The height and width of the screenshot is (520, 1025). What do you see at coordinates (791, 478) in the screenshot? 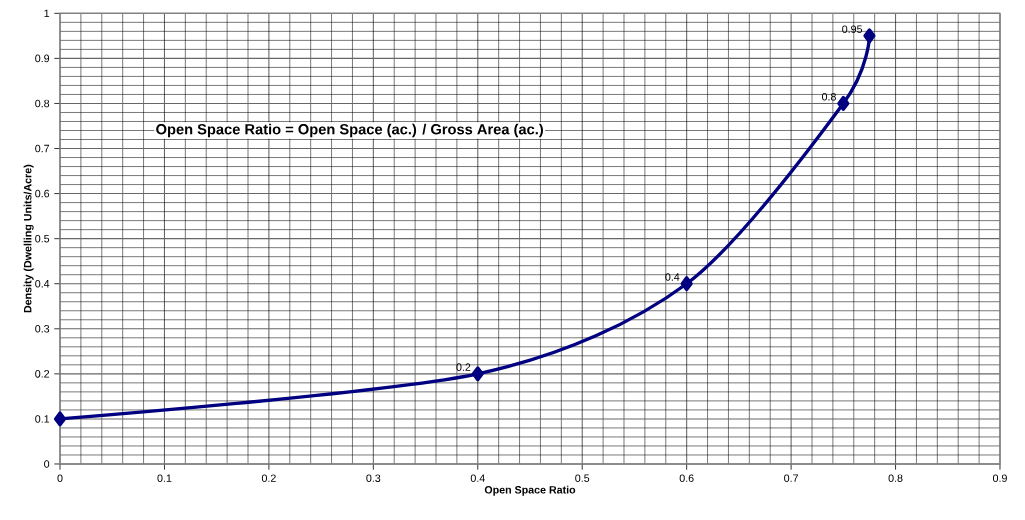
I see `x-tick-label: 0.7` at bounding box center [791, 478].